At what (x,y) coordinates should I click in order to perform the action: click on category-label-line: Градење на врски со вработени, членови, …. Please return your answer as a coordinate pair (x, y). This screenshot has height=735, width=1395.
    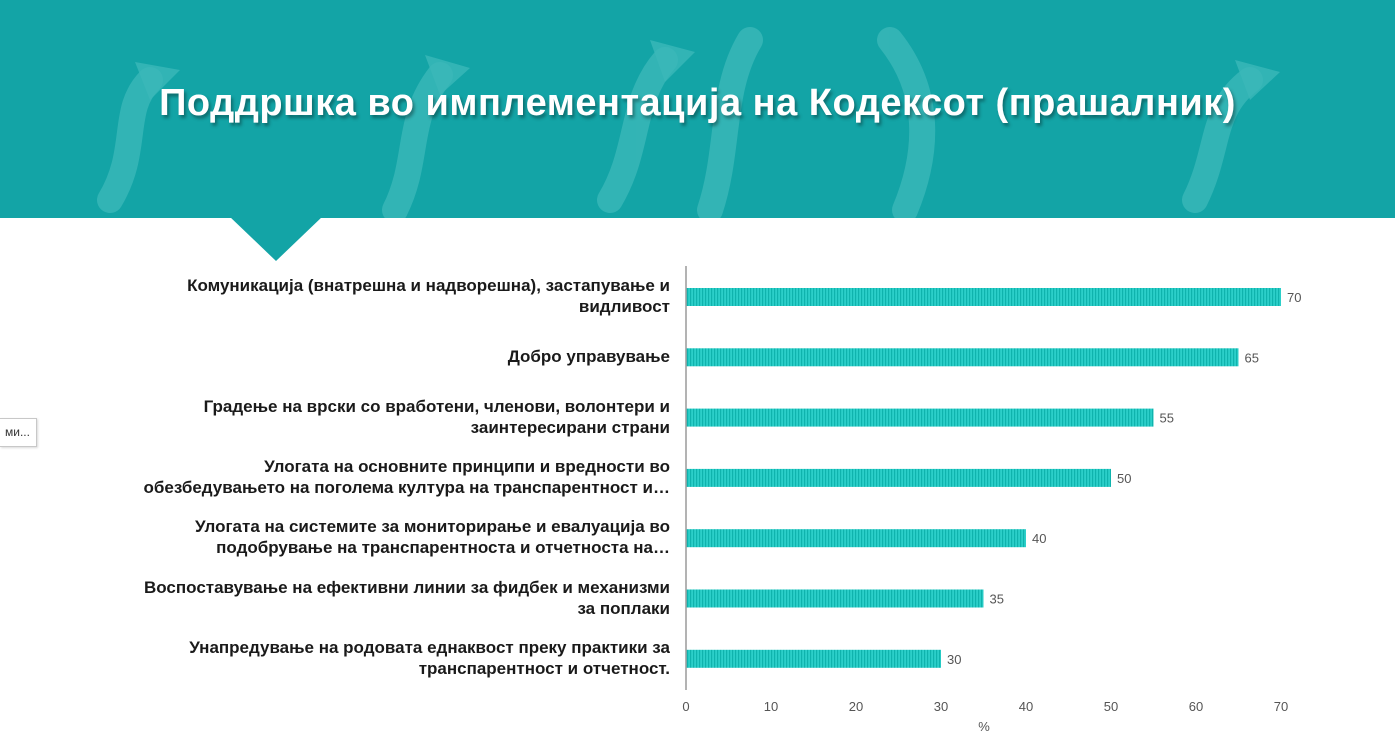
    Looking at the image, I should click on (436, 406).